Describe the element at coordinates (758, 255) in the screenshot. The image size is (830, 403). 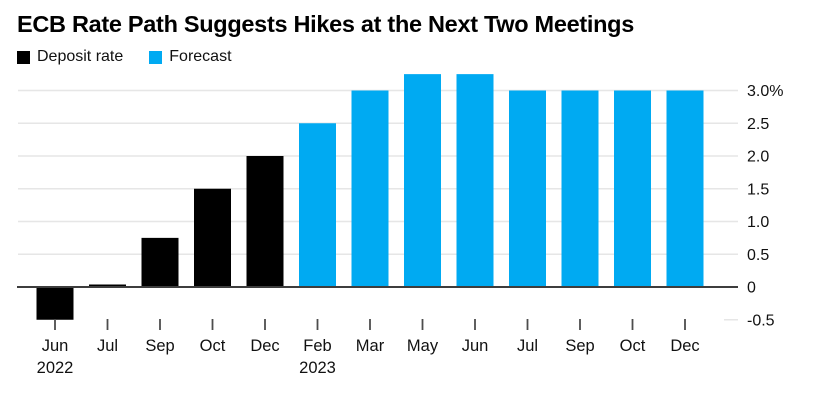
I see `y-axis-label: 0.5` at that location.